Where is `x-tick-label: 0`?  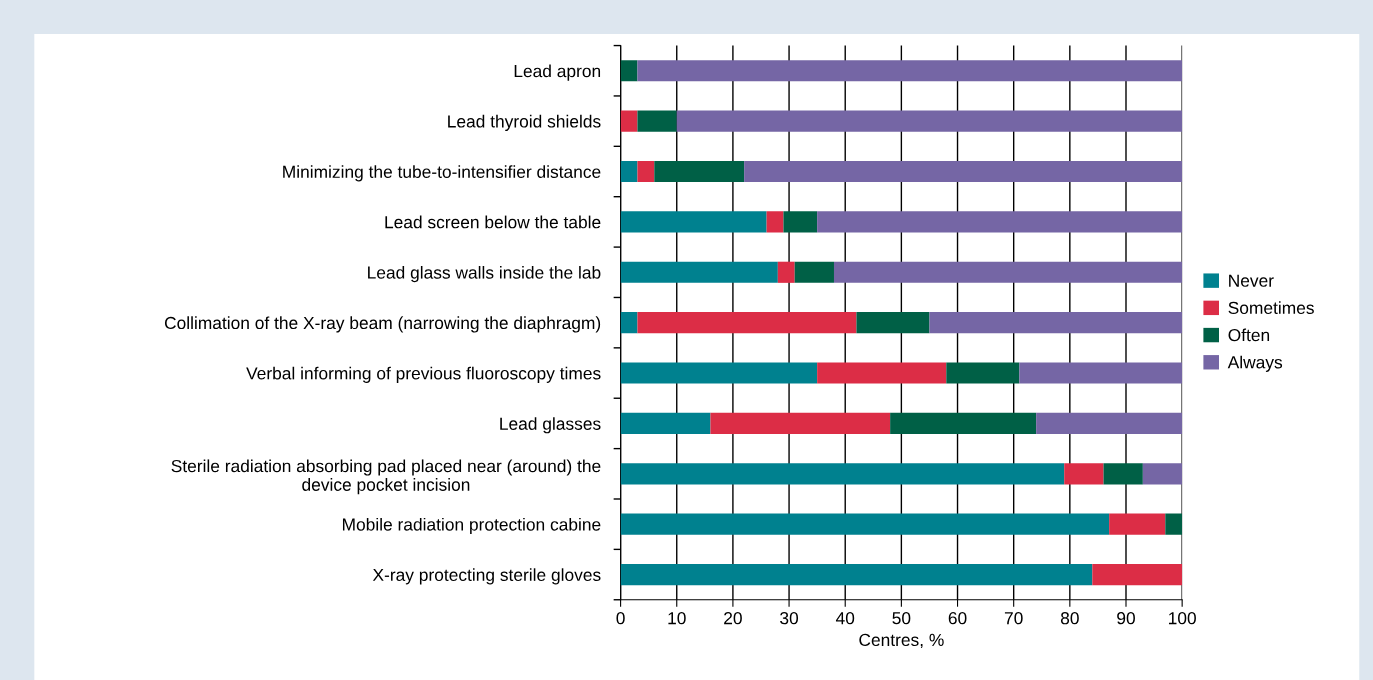 x-tick-label: 0 is located at coordinates (620, 618).